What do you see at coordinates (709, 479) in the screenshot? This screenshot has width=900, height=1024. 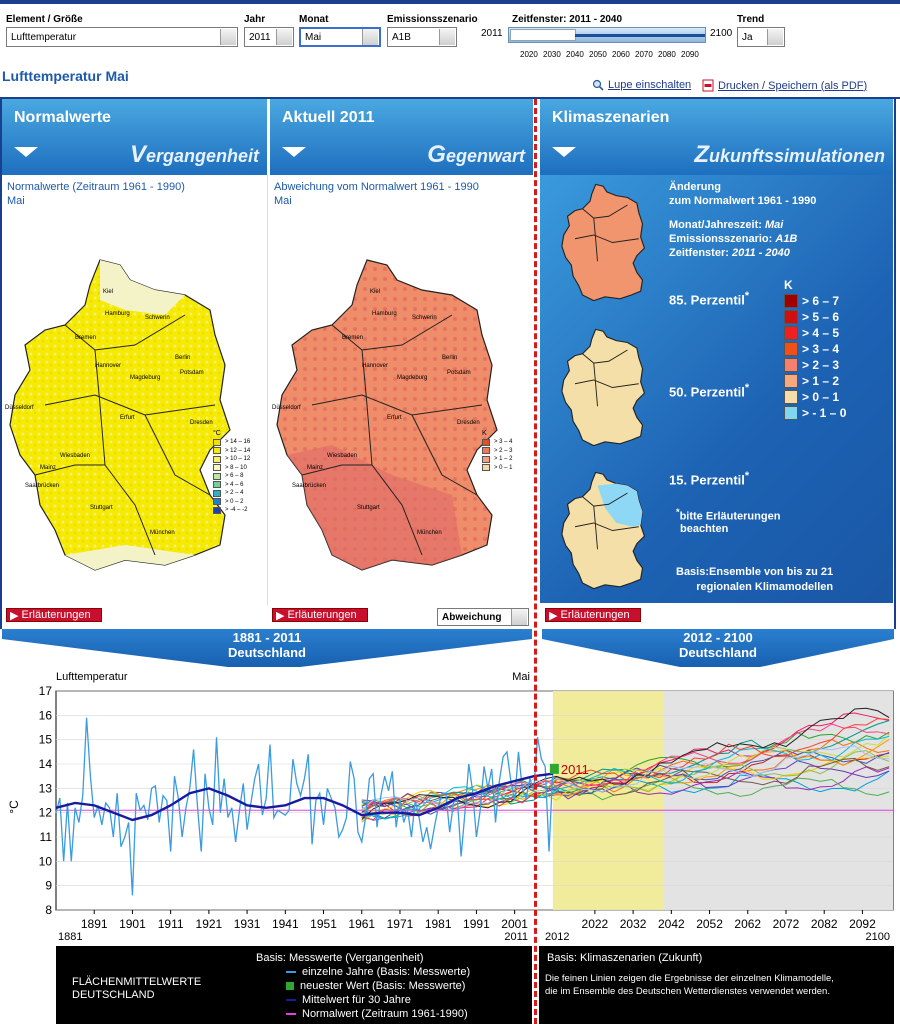 I see `p15-label: 15. Perzentil*` at bounding box center [709, 479].